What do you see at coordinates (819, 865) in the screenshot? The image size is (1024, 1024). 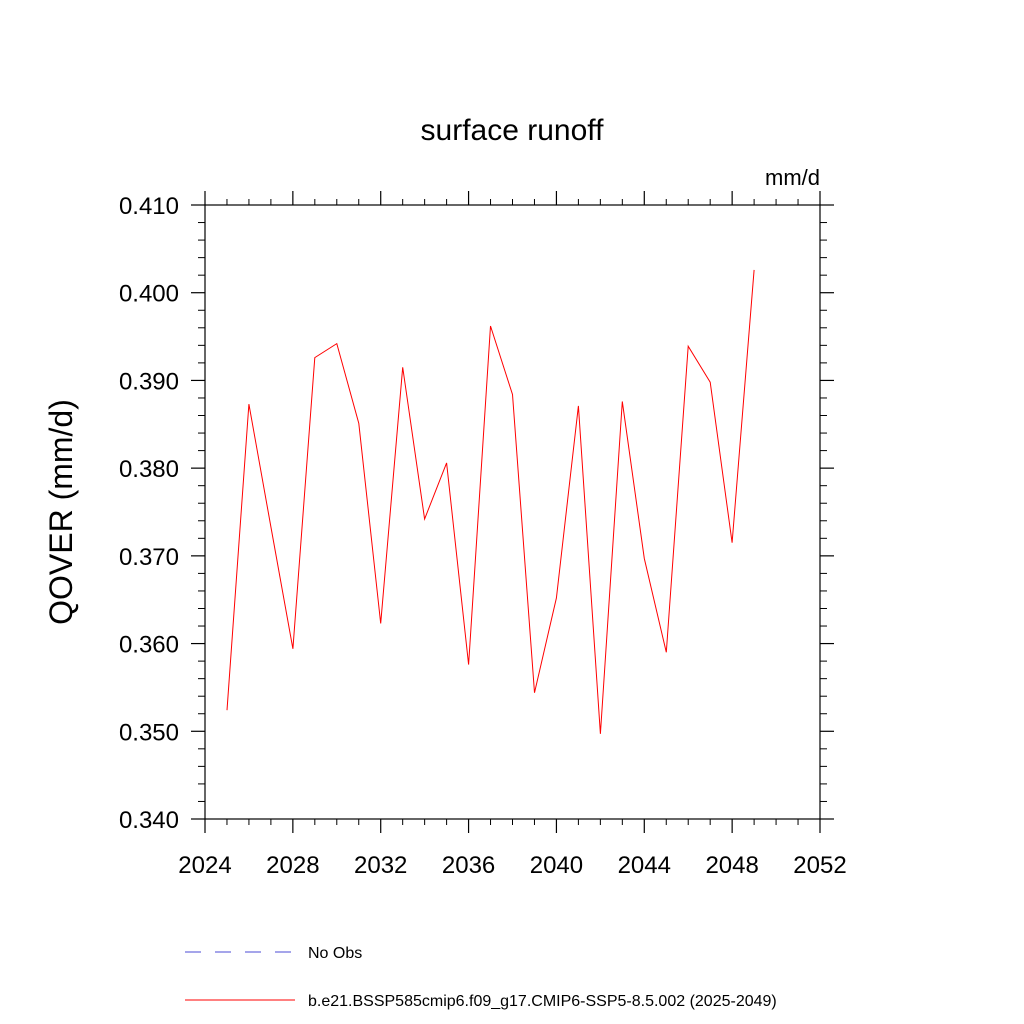 I see `x-tick-label: 2052` at bounding box center [819, 865].